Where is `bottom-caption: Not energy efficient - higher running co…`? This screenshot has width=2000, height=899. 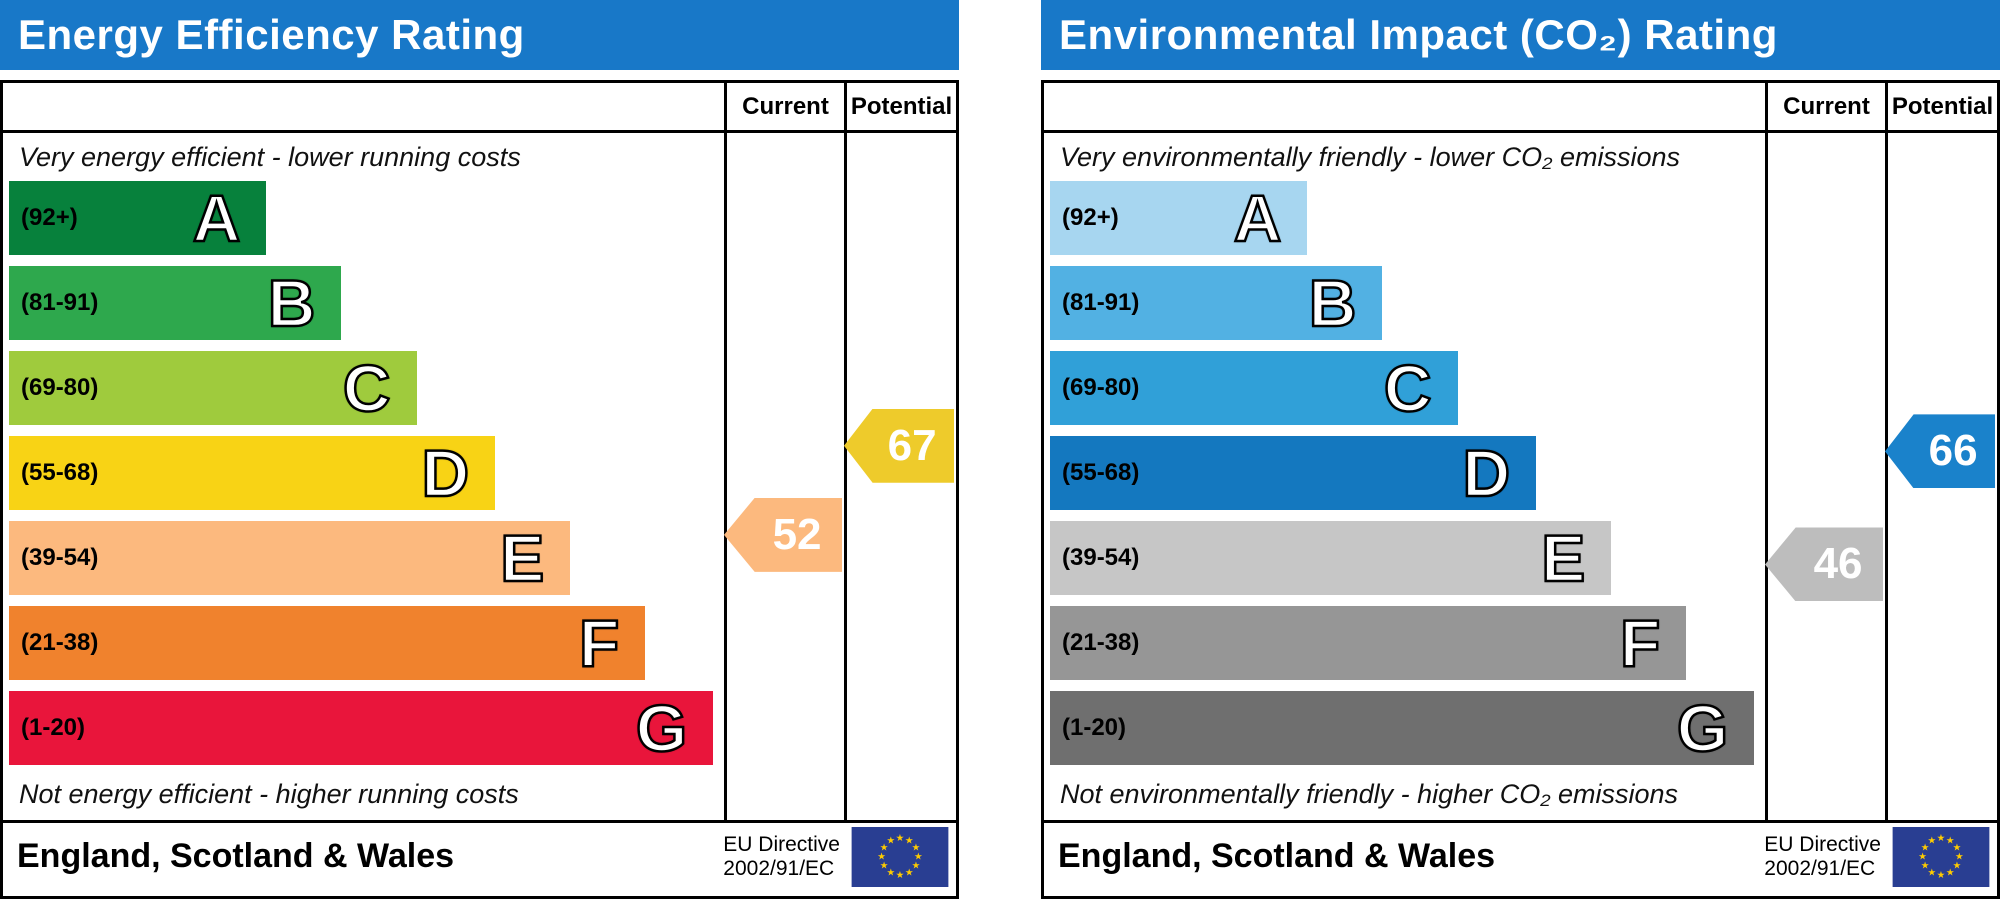 bottom-caption: Not energy efficient - higher running co… is located at coordinates (269, 793).